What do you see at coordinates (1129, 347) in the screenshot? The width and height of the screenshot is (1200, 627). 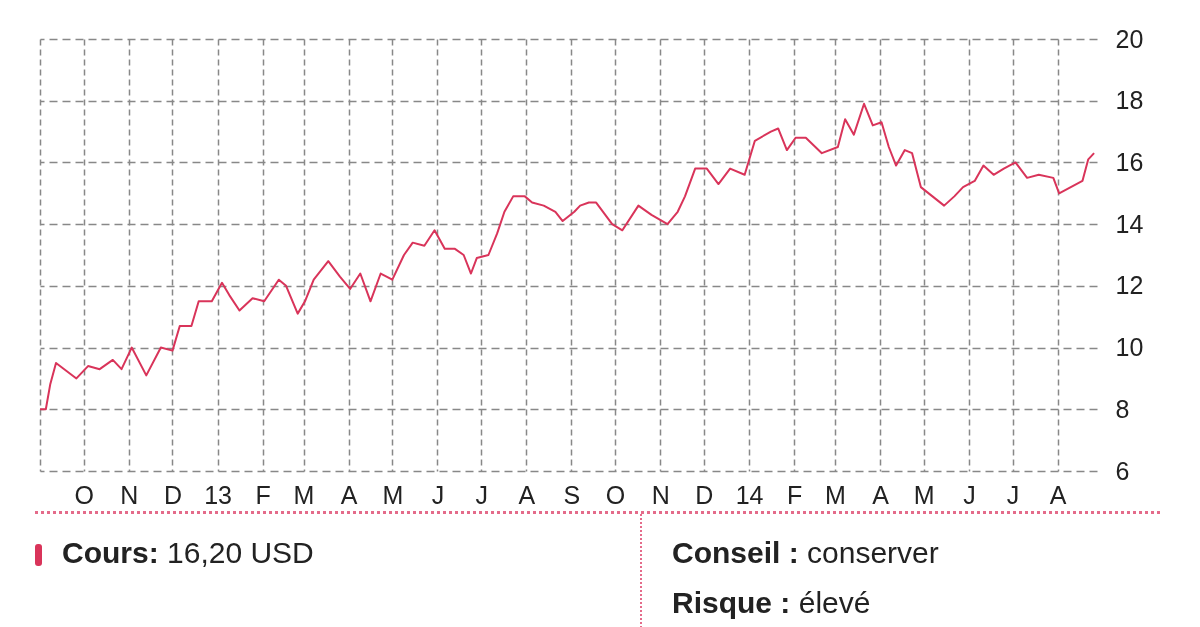 I see `y-tick-label: 10` at bounding box center [1129, 347].